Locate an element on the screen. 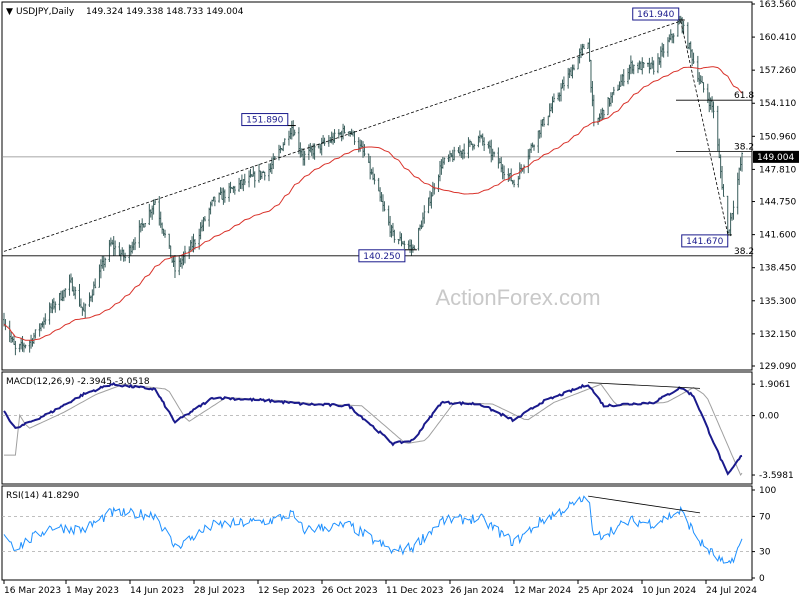 The width and height of the screenshot is (800, 600). date-tick-label: 28 Jul 2023 is located at coordinates (219, 591).